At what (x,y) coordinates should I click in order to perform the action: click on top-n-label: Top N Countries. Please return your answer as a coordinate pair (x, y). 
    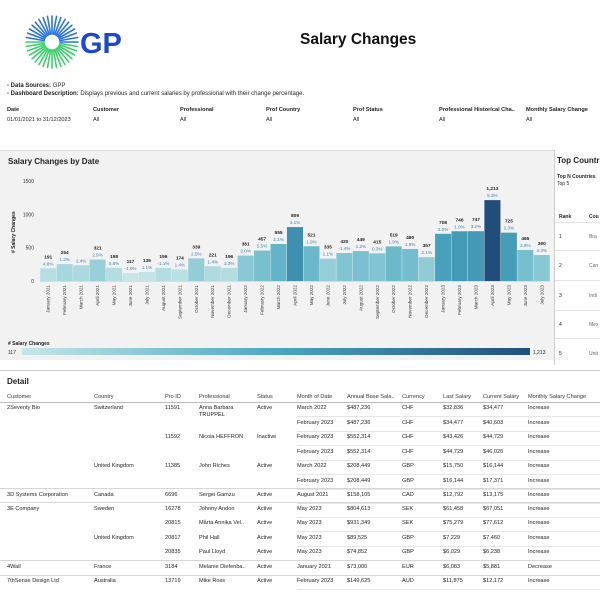
    Looking at the image, I should click on (576, 177).